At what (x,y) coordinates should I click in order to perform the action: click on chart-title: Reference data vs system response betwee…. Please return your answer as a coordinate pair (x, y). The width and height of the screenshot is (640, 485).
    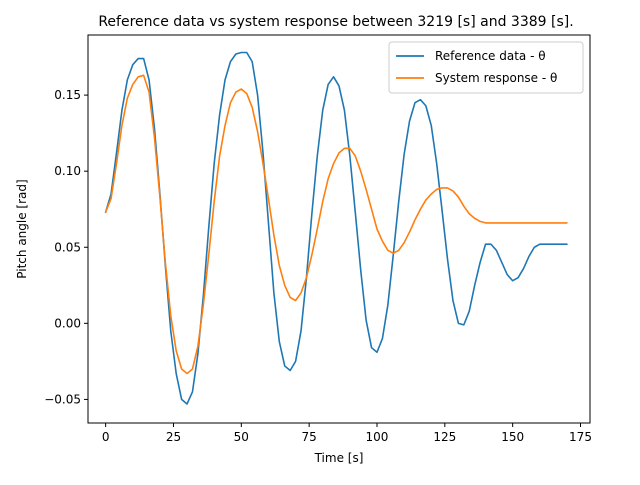
    Looking at the image, I should click on (335, 22).